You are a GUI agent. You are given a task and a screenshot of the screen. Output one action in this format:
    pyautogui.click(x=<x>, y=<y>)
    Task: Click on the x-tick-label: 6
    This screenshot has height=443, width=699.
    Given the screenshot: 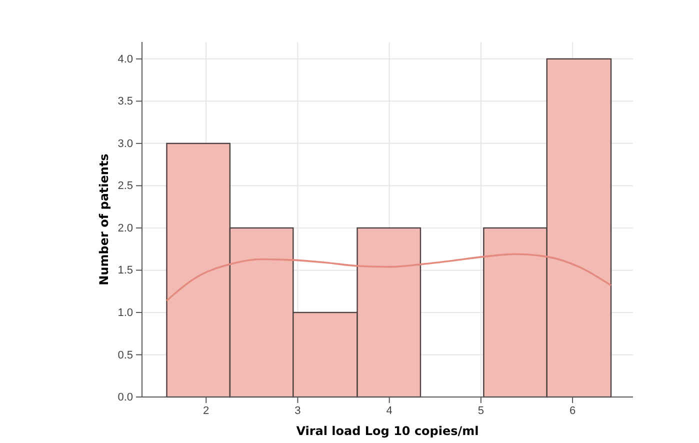 What is the action you would take?
    pyautogui.click(x=572, y=410)
    